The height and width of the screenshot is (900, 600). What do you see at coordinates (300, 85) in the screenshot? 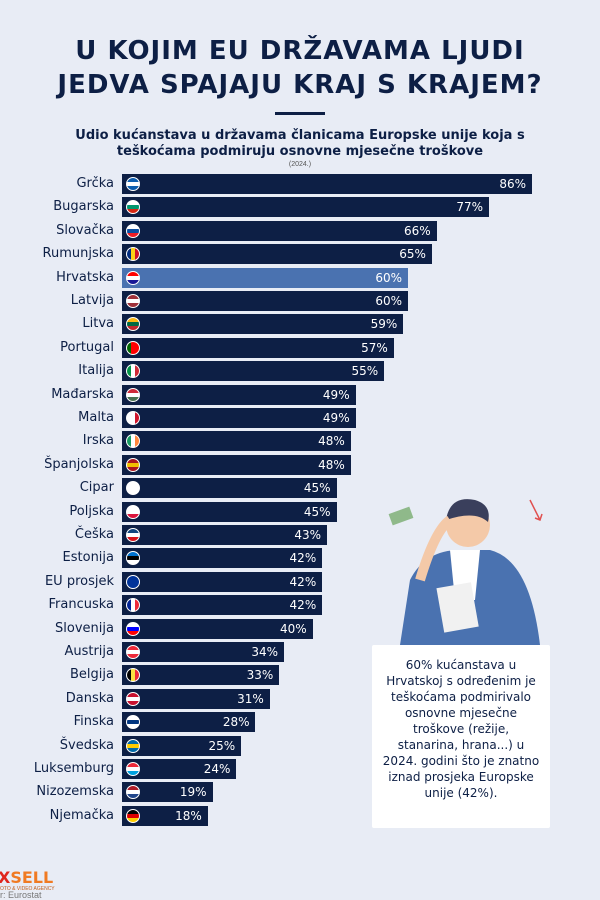
I see `title-line-2: JEDVA SPAJAJU KRAJ S KRAJEM?` at bounding box center [300, 85].